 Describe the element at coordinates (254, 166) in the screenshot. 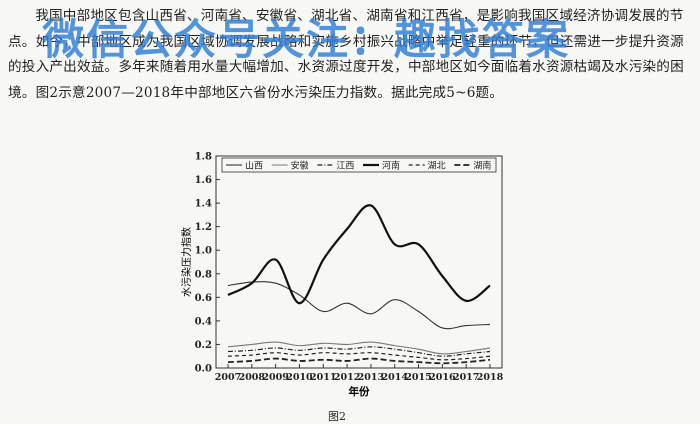

I see `legend-label-1: 山西` at that location.